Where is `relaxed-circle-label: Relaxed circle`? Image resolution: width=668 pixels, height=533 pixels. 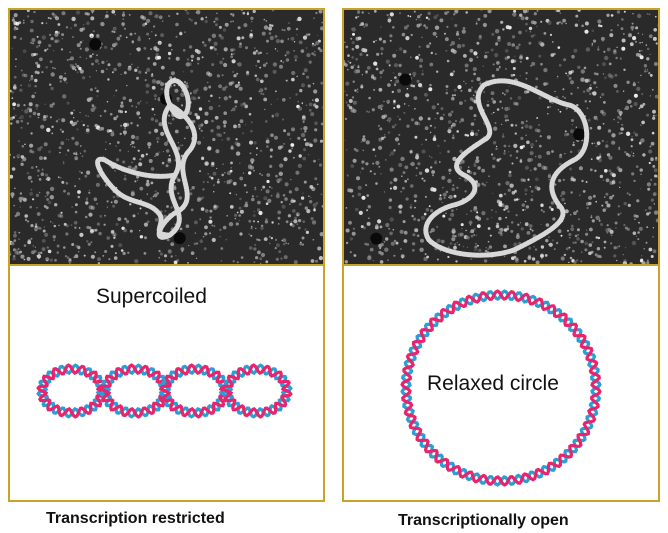
relaxed-circle-label: Relaxed circle is located at coordinates (493, 383).